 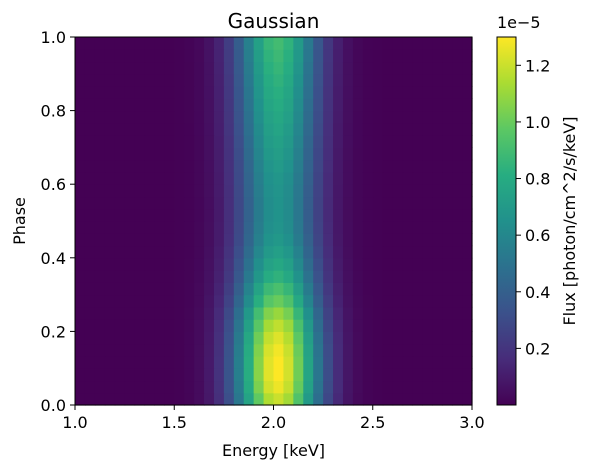 What do you see at coordinates (53, 184) in the screenshot?
I see `y-tick-label: 0.6` at bounding box center [53, 184].